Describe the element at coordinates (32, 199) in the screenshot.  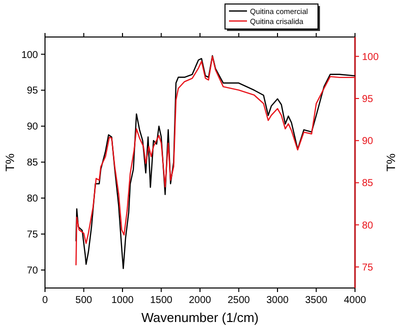
I see `y-tick-label: 80` at that location.